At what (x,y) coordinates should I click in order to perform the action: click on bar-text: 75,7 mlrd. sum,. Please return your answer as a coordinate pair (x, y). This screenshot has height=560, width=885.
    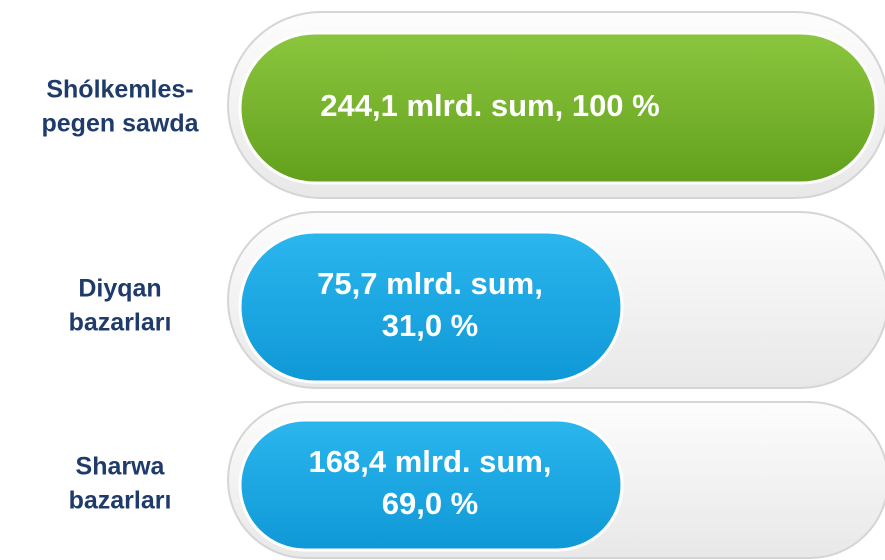
    Looking at the image, I should click on (430, 283).